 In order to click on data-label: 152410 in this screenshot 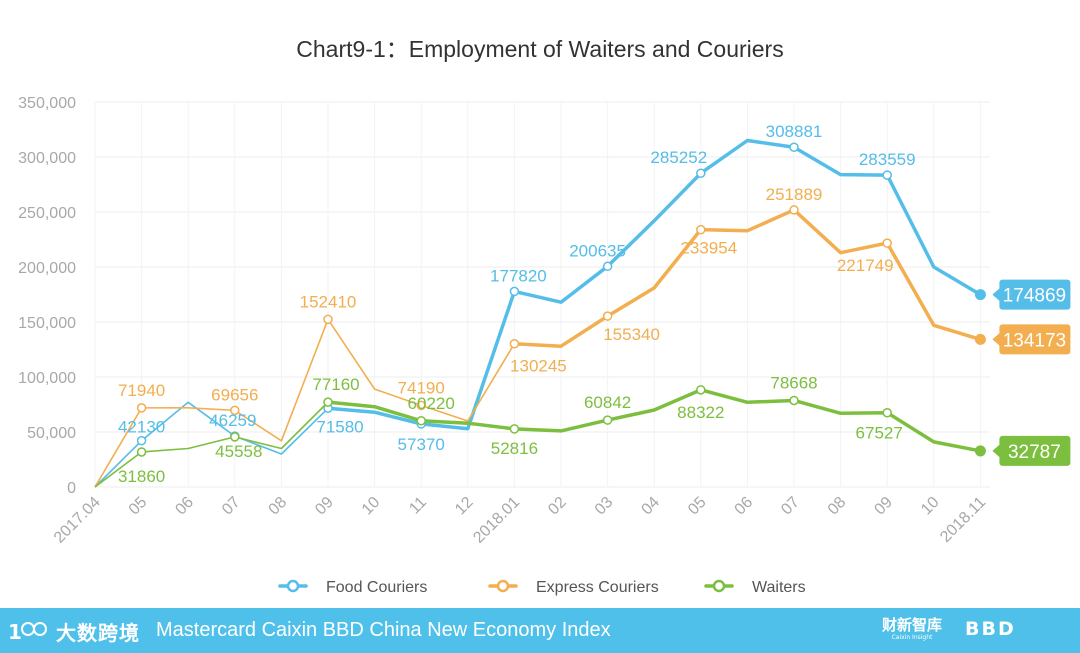, I will do `click(328, 301)`.